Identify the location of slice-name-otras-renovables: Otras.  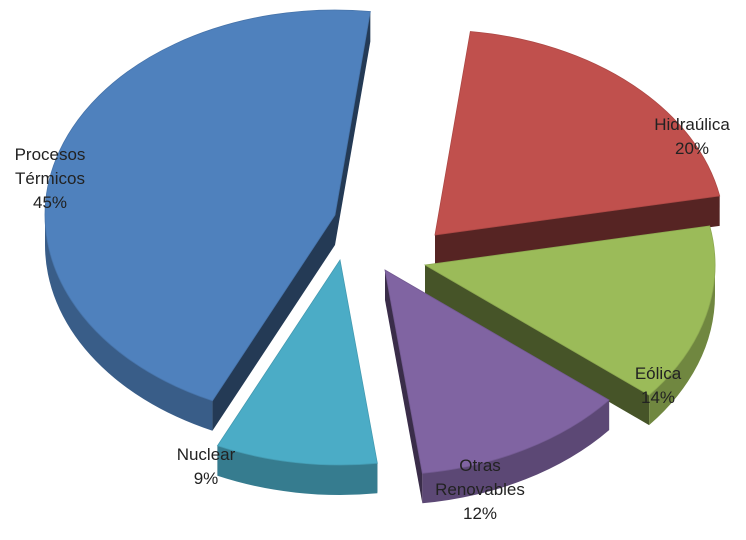
(480, 465).